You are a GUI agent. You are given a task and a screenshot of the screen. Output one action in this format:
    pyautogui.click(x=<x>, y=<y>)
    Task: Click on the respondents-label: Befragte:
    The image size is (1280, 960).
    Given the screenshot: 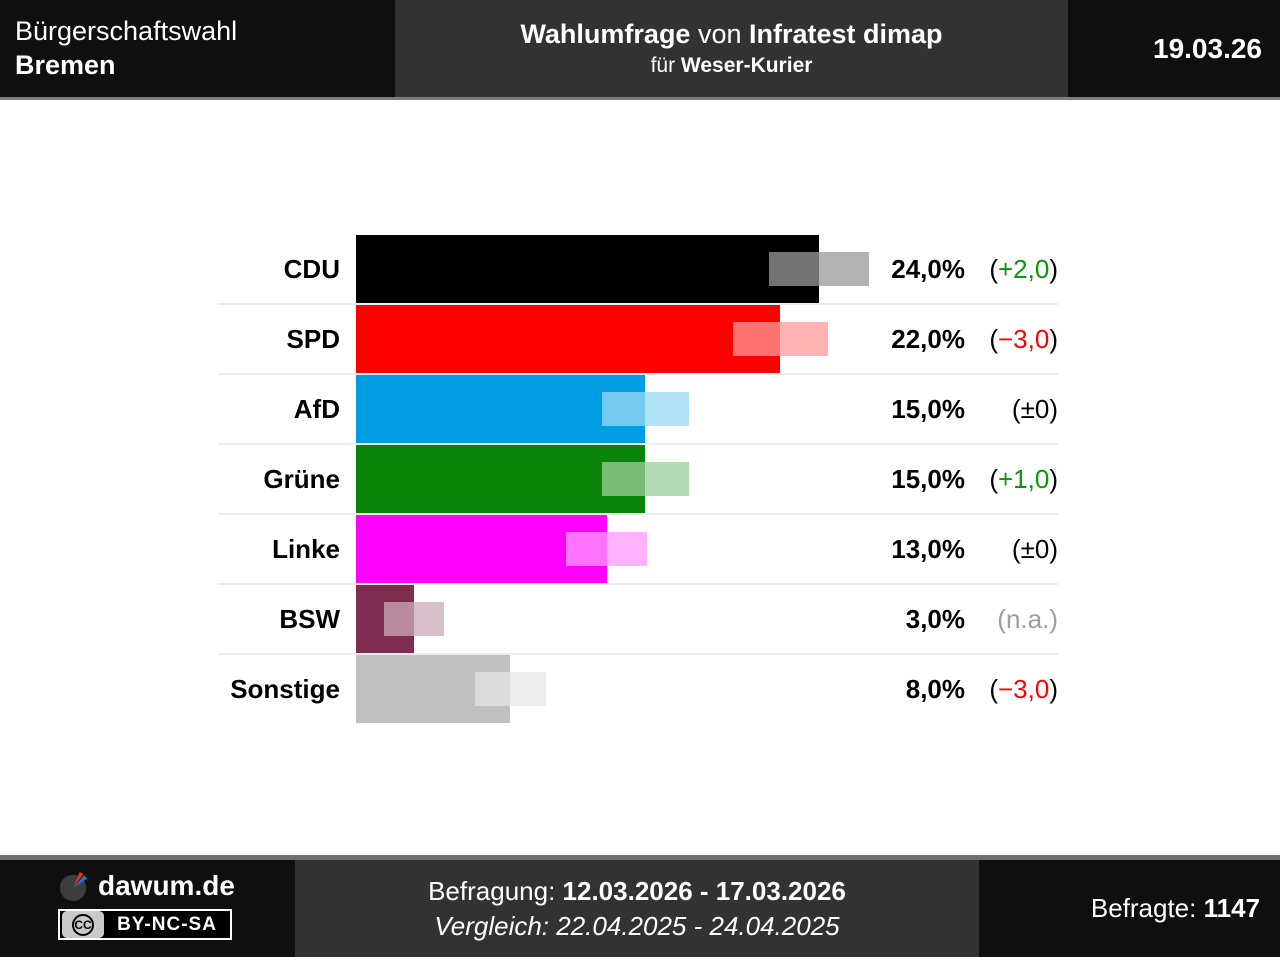 What is the action you would take?
    pyautogui.click(x=1147, y=908)
    